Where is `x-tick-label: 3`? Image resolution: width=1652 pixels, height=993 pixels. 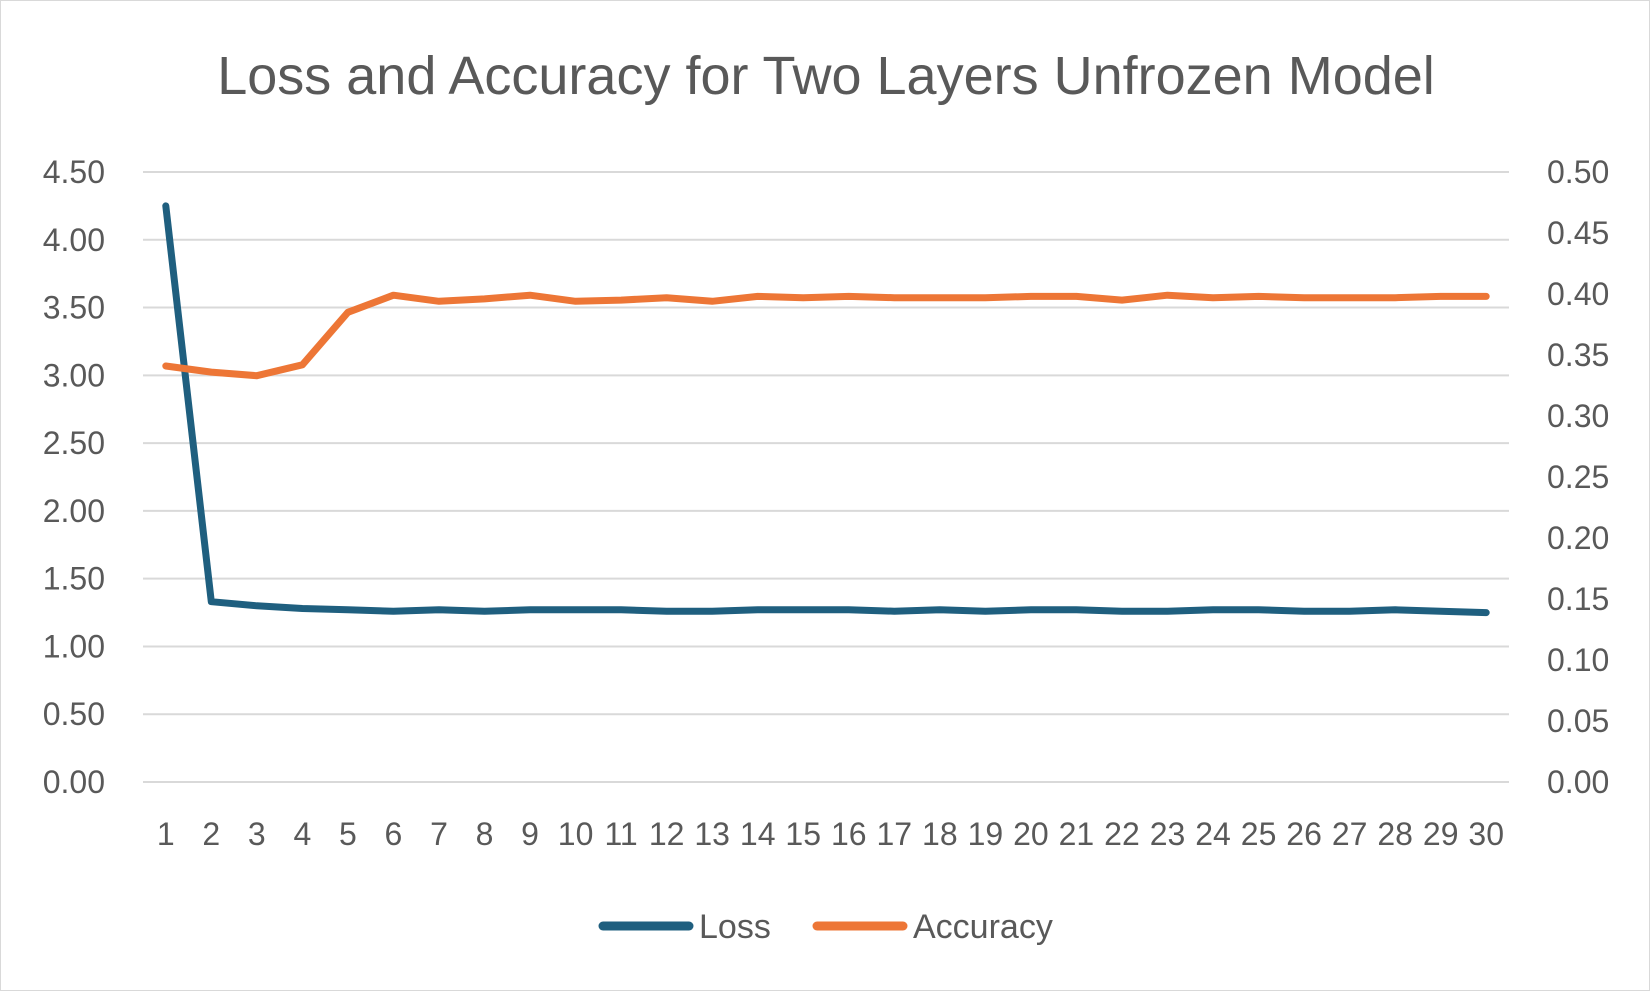 x-tick-label: 3 is located at coordinates (257, 834).